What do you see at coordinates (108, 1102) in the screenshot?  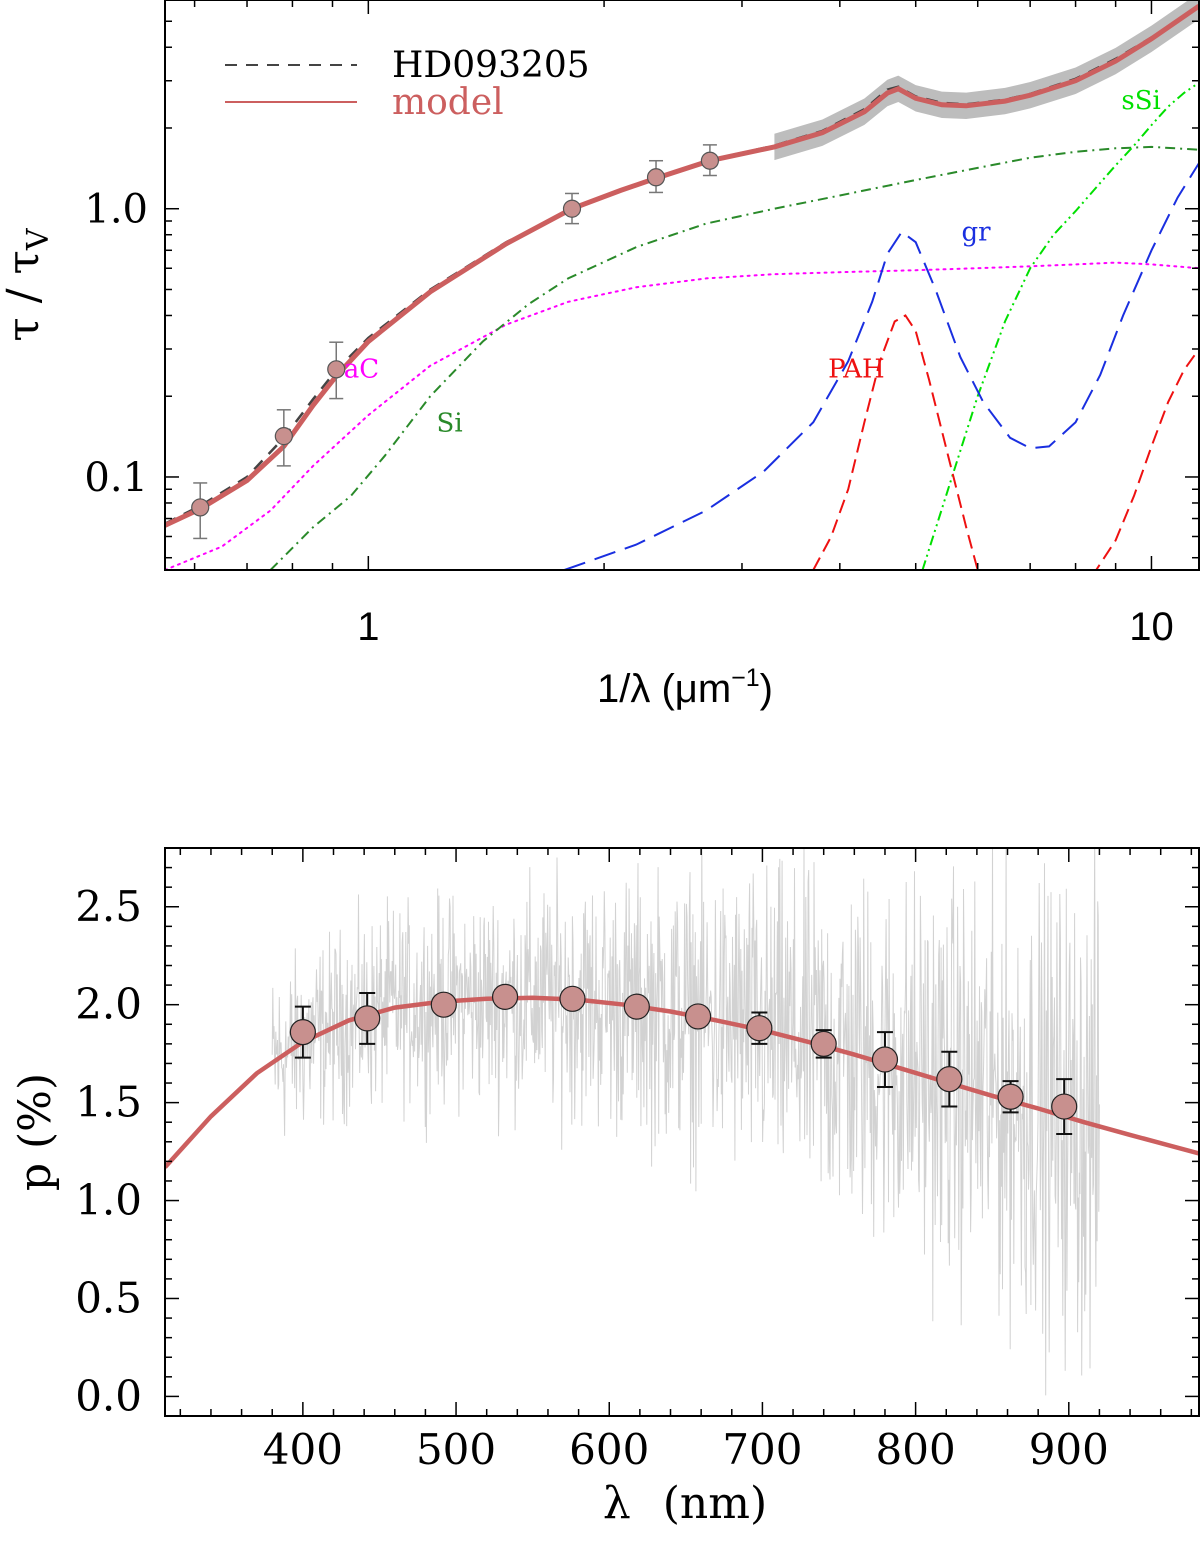 I see `y-tick-label: 1.5` at bounding box center [108, 1102].